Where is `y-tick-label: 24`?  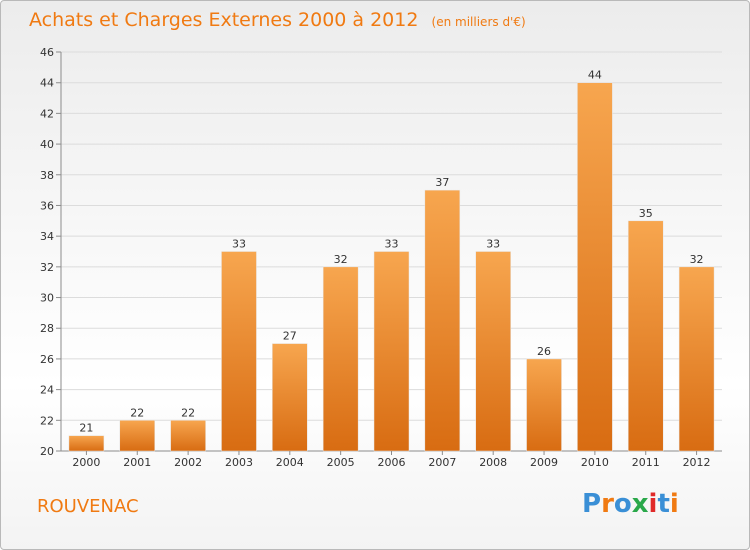
y-tick-label: 24 is located at coordinates (47, 390).